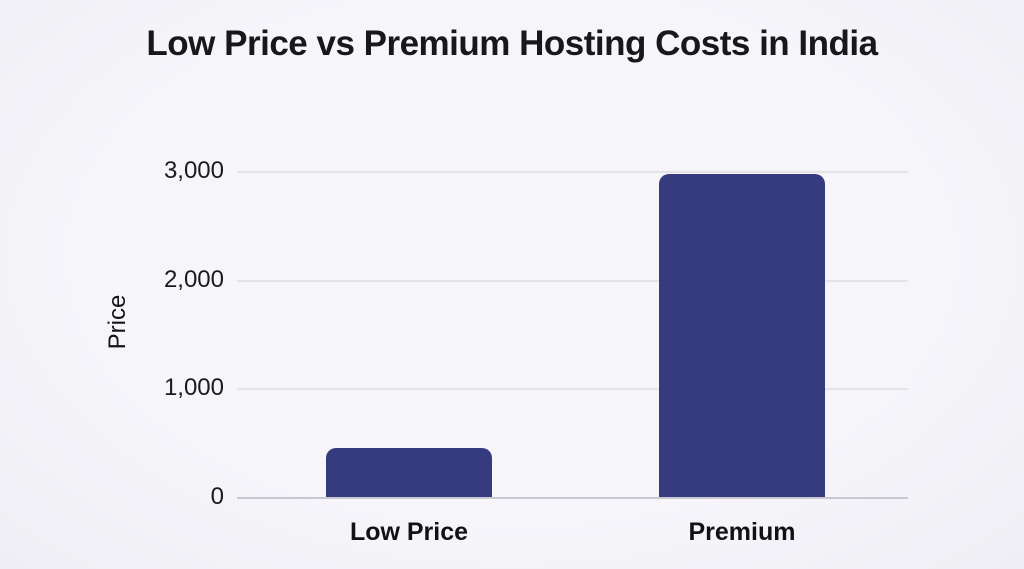 This screenshot has height=569, width=1024. What do you see at coordinates (193, 279) in the screenshot?
I see `y-tick-label-2000: 2,000` at bounding box center [193, 279].